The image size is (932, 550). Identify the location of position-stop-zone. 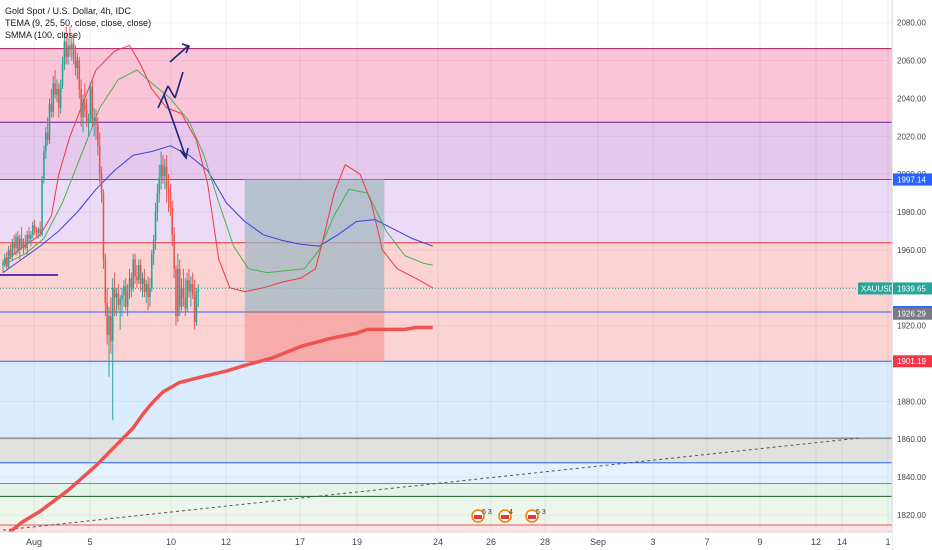
(314, 337).